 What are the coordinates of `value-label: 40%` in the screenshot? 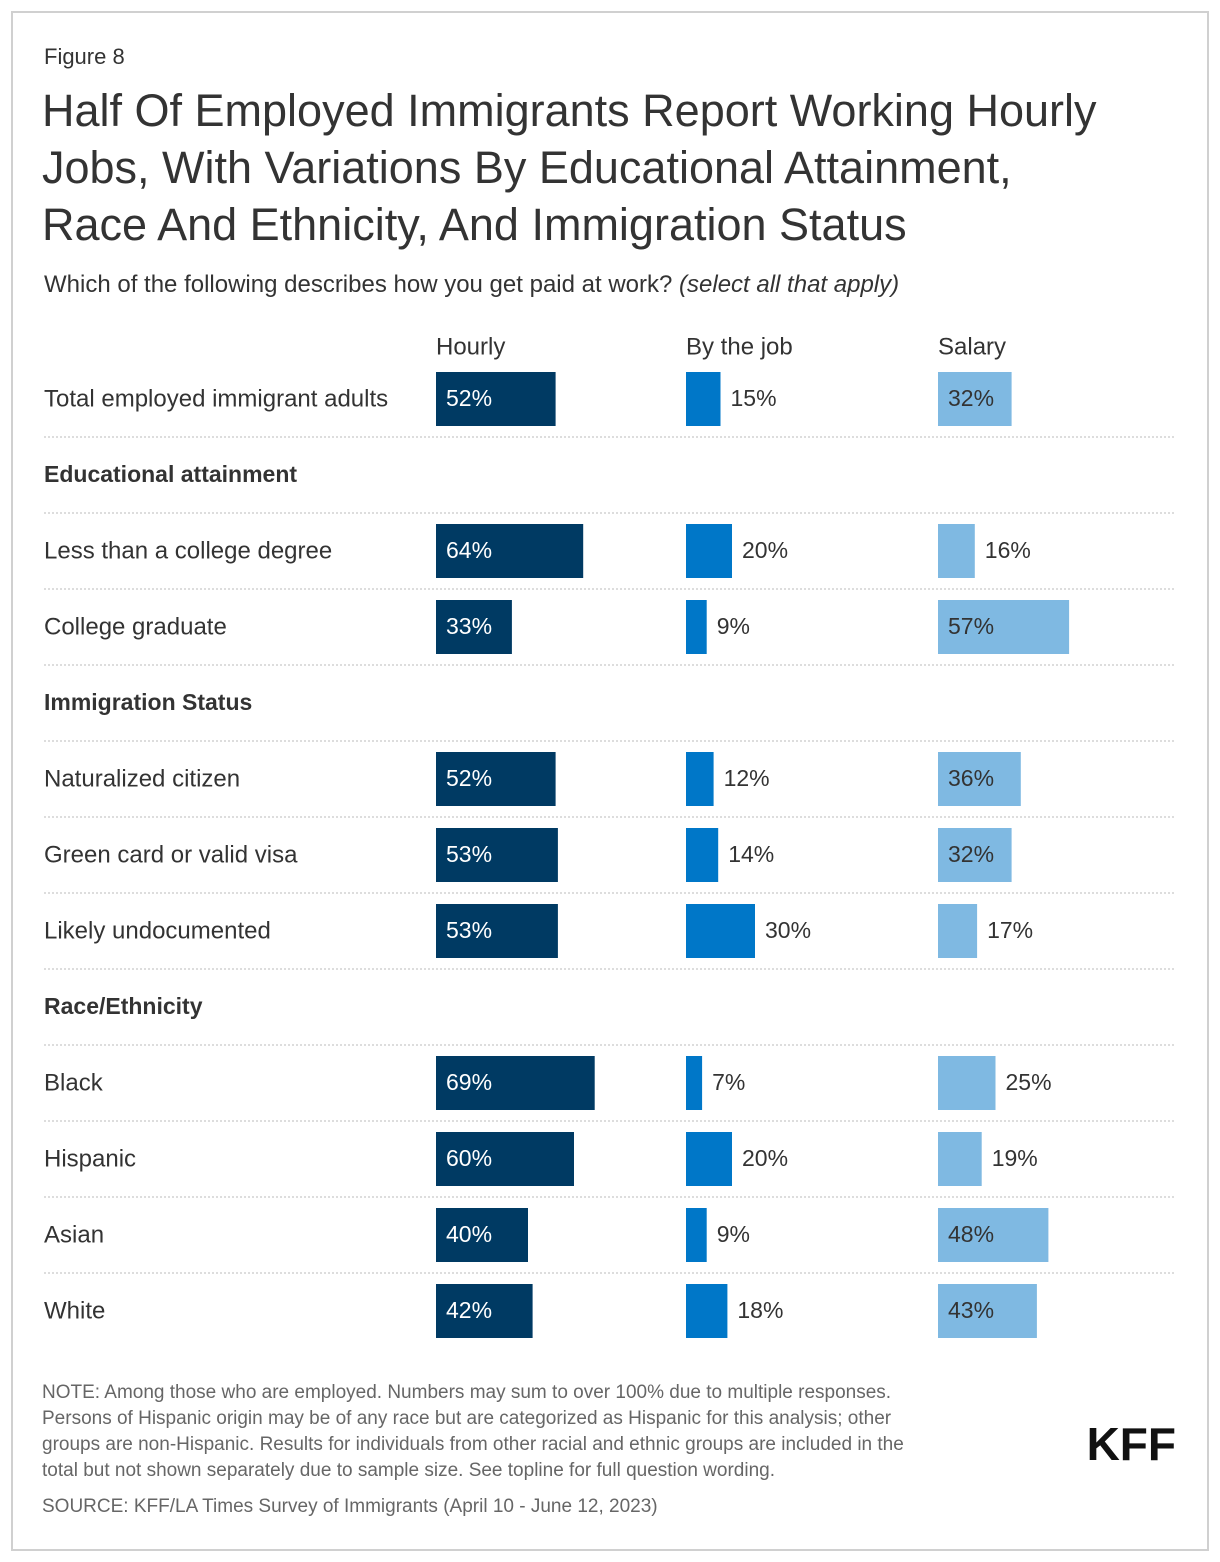 It's located at (469, 1234).